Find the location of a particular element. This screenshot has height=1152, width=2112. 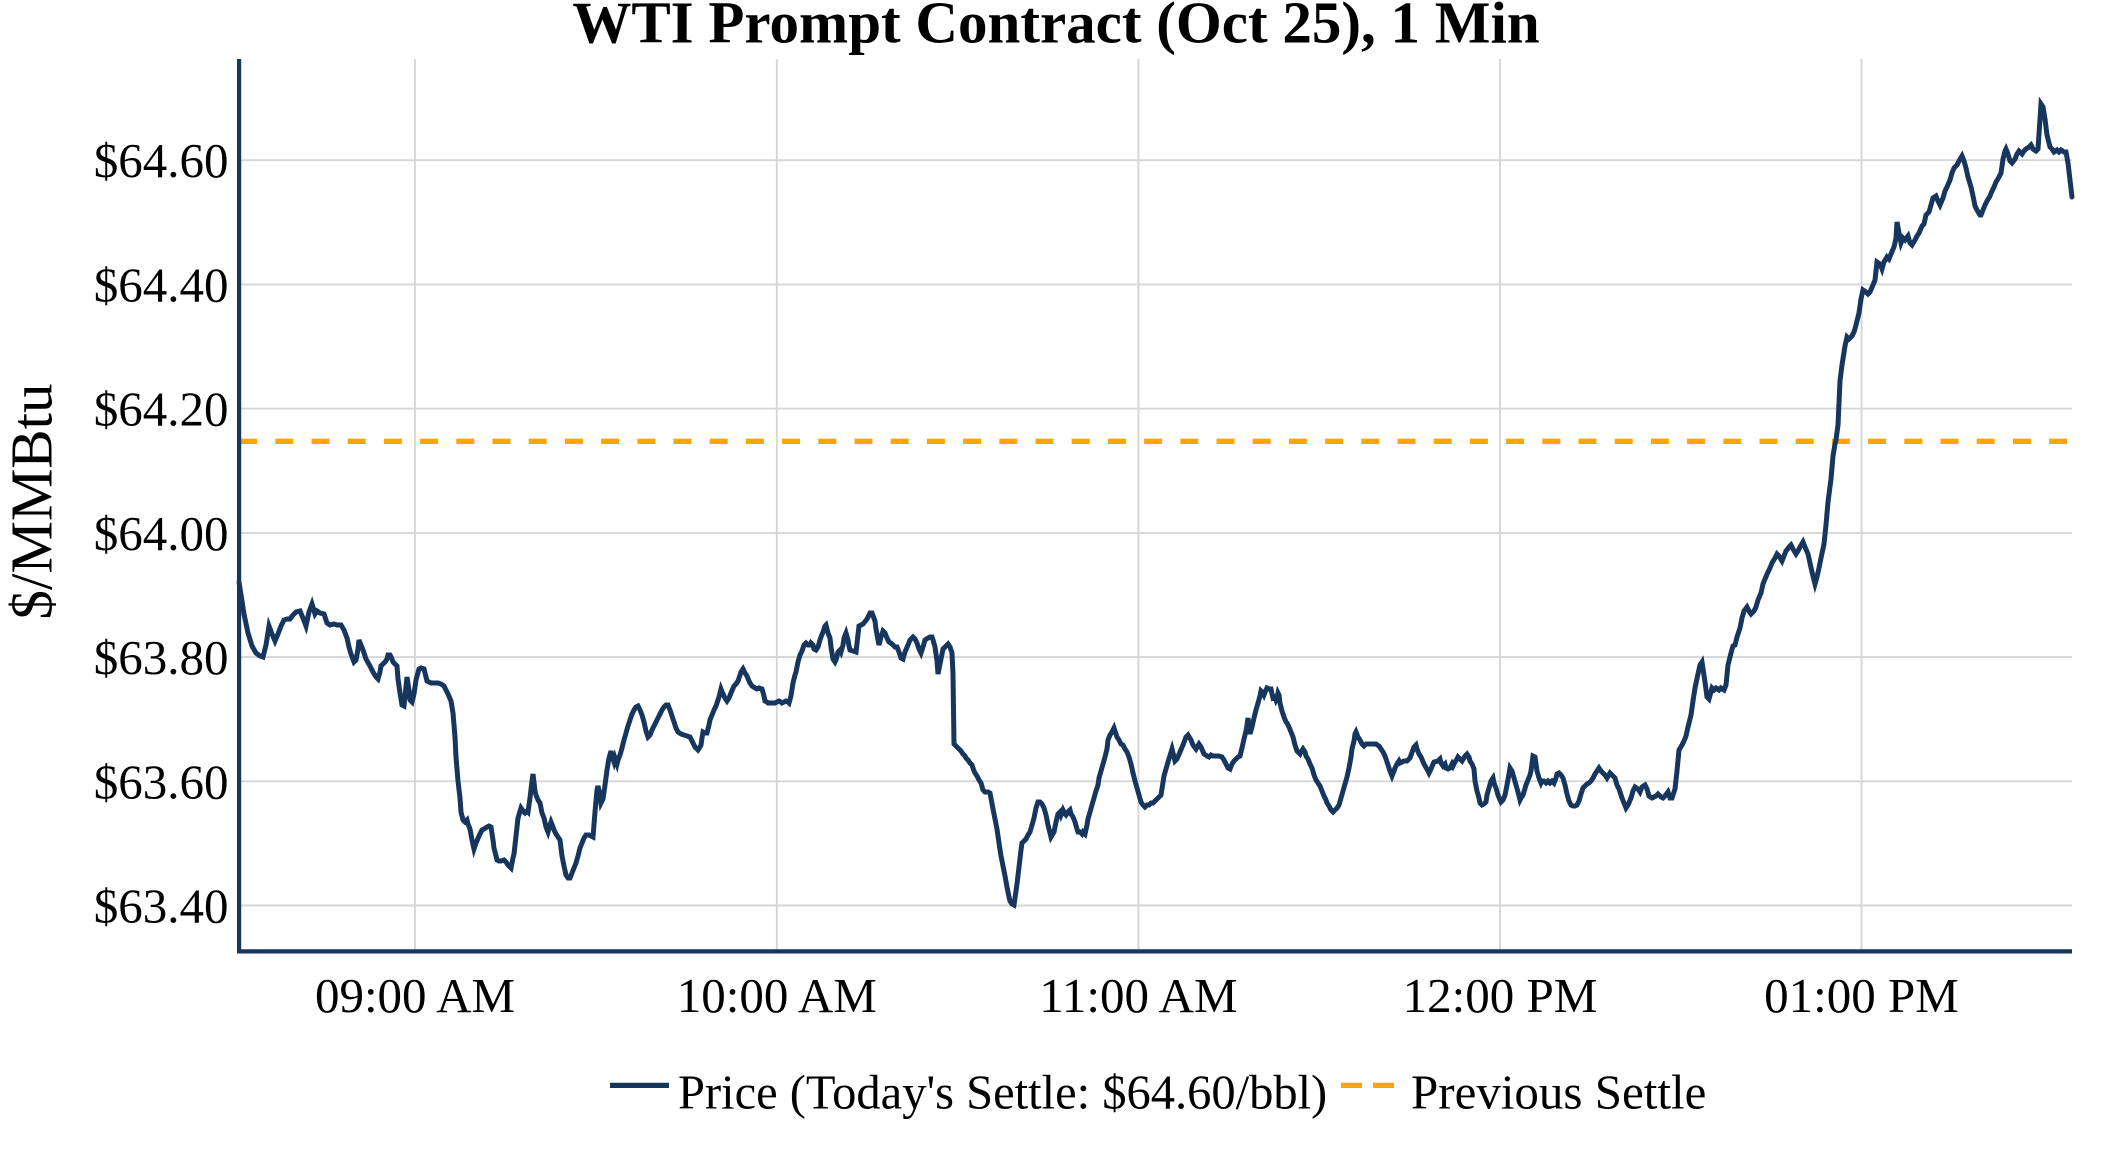

svg-text: $63.80 is located at coordinates (161, 657).